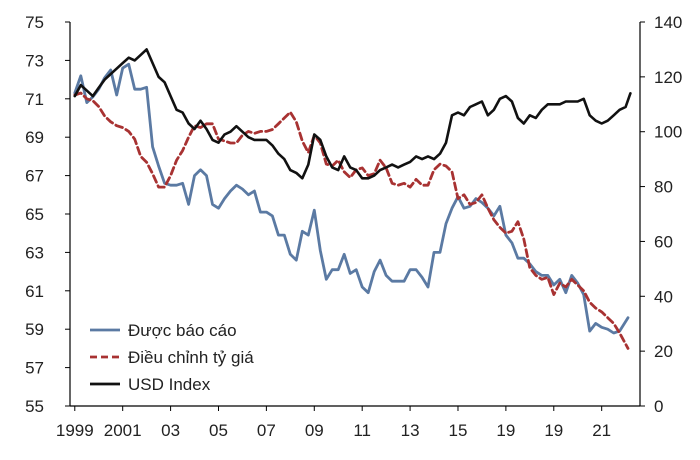 This screenshot has width=700, height=460. What do you see at coordinates (34, 137) in the screenshot?
I see `left-tick-label: 69` at bounding box center [34, 137].